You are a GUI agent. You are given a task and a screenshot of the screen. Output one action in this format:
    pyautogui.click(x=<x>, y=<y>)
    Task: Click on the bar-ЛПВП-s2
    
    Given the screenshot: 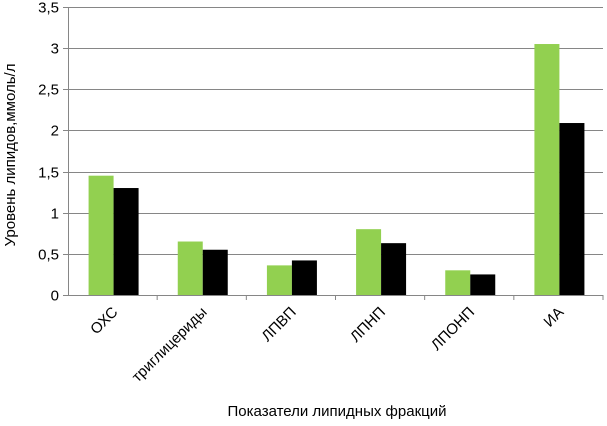 What is the action you would take?
    pyautogui.click(x=304, y=277)
    